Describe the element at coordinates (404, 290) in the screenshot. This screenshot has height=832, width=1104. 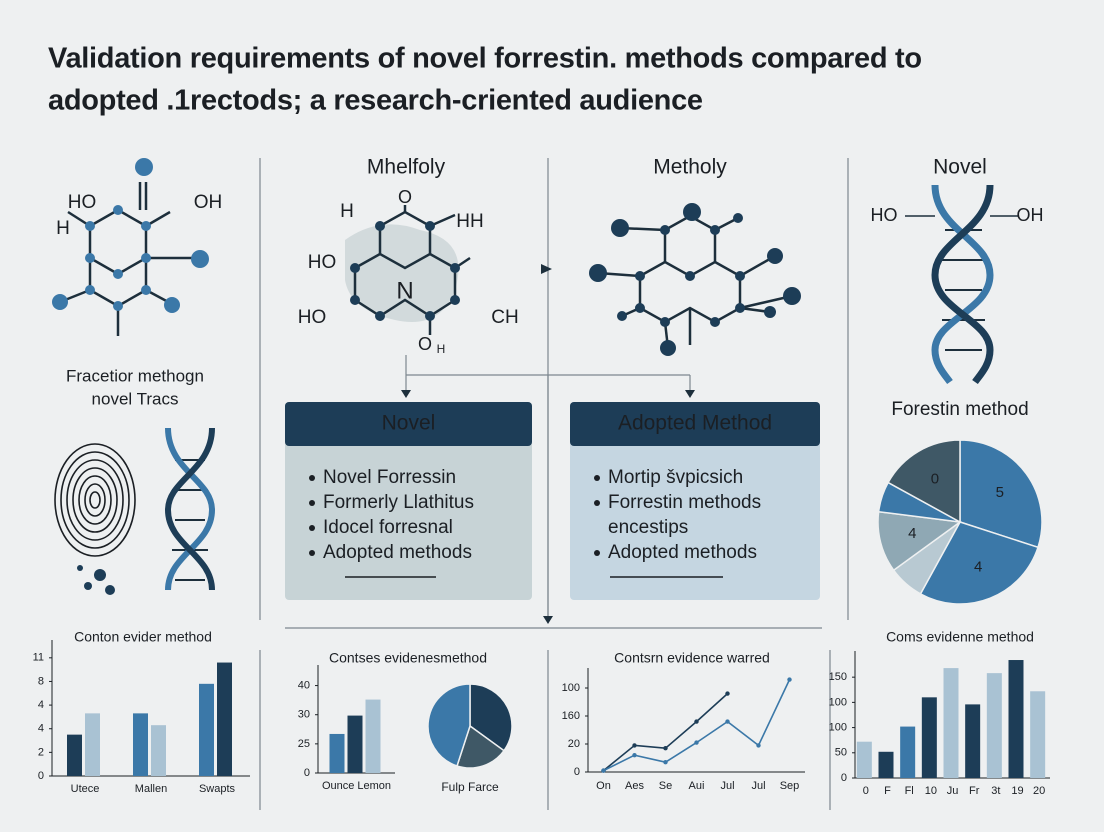
I see `atom-label: N` at that location.